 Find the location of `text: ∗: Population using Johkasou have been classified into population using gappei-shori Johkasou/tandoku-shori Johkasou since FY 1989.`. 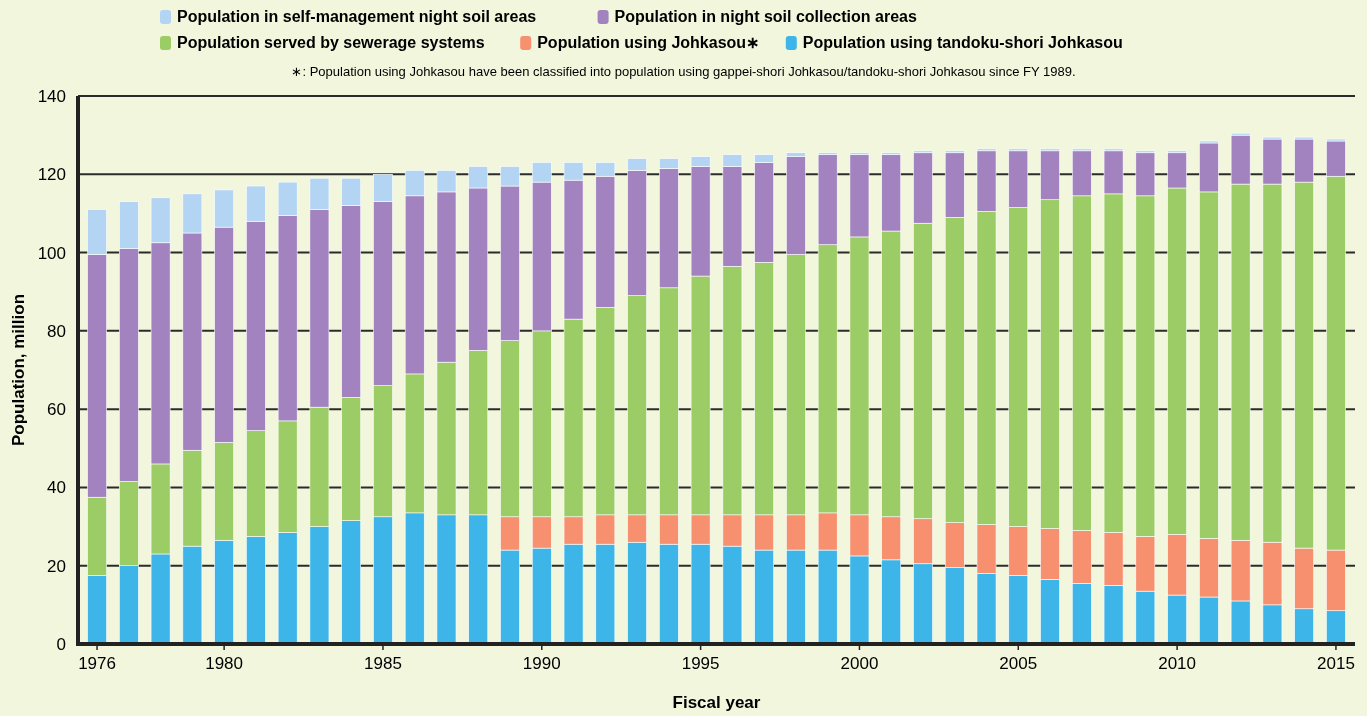

text: ∗: Population using Johkasou have been classified into population using gappei-shori Johkasou/tandoku-shori Johkasou since FY 1989. is located at coordinates (683, 71).